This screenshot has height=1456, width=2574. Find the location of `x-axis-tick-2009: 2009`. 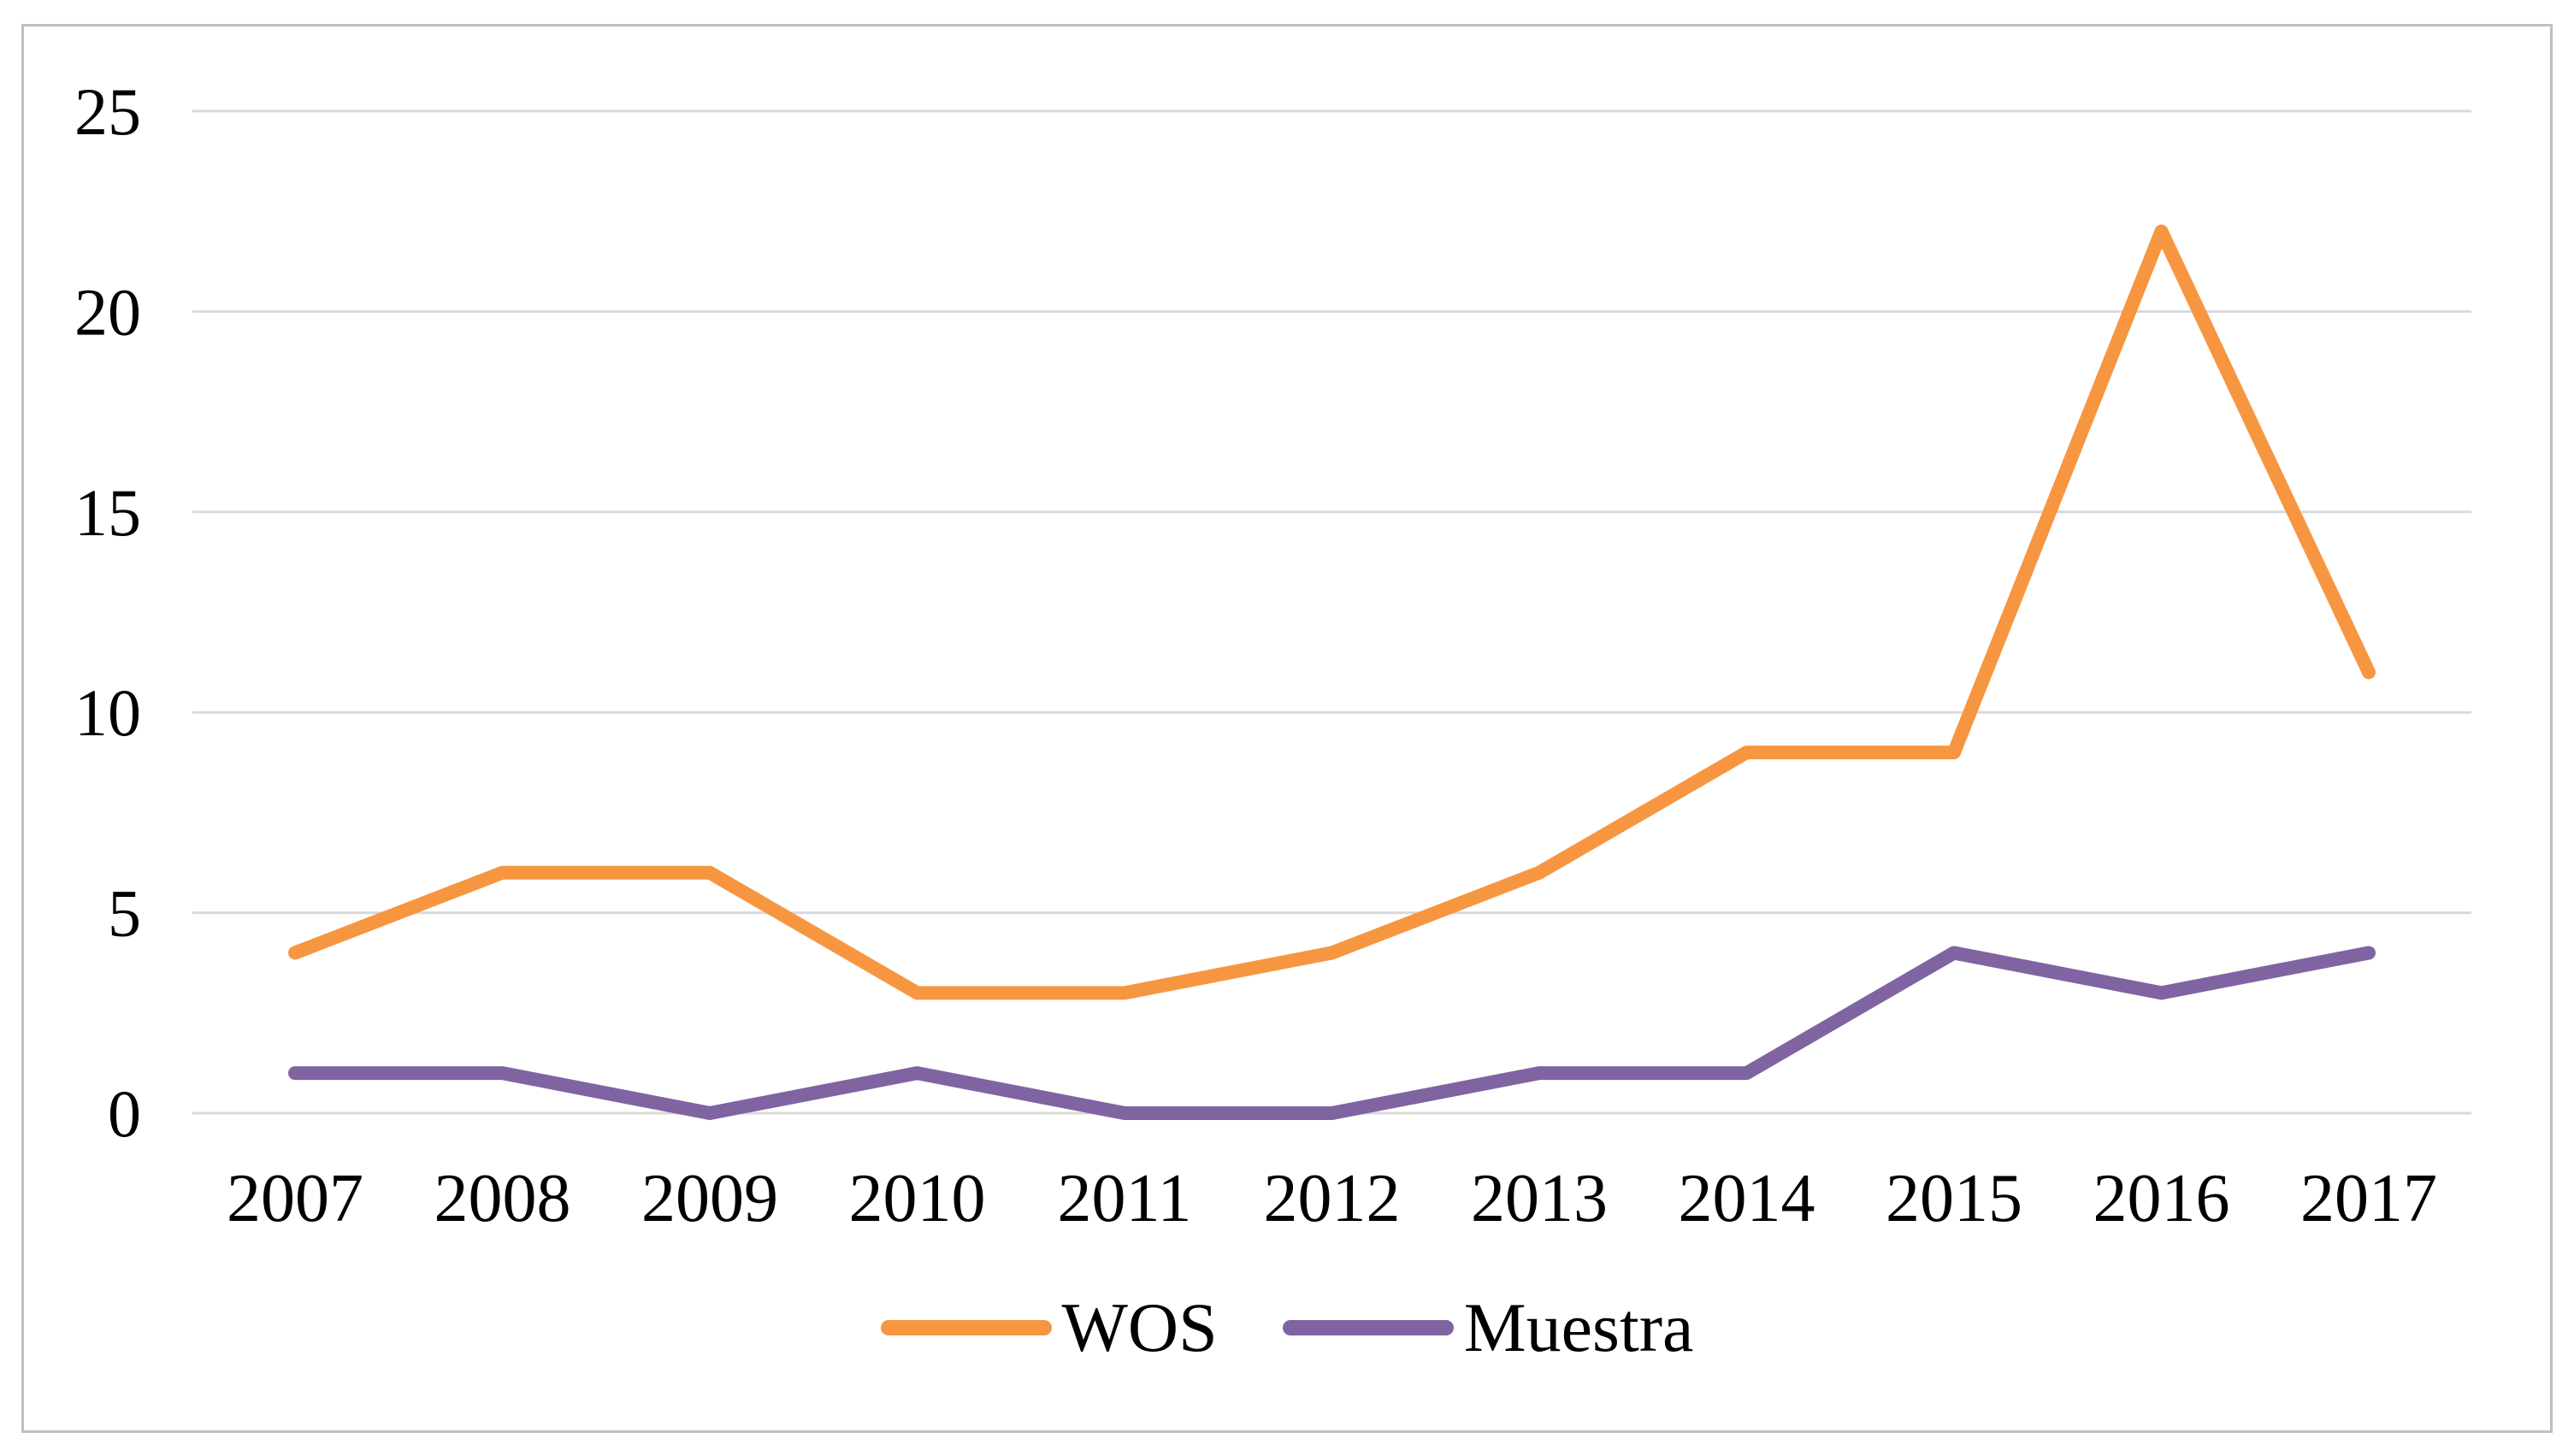

x-axis-tick-2009: 2009 is located at coordinates (709, 1198).